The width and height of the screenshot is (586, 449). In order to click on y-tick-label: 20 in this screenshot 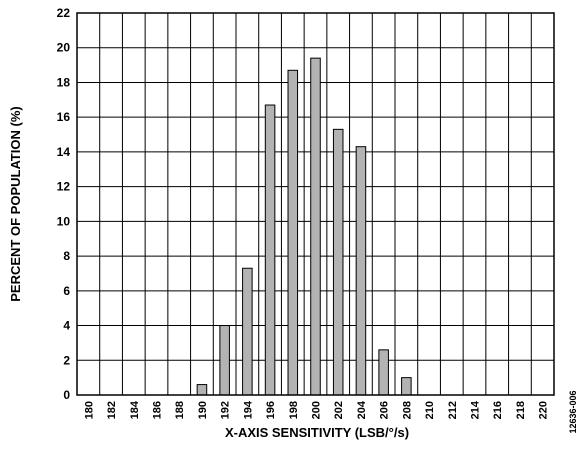, I will do `click(64, 48)`.